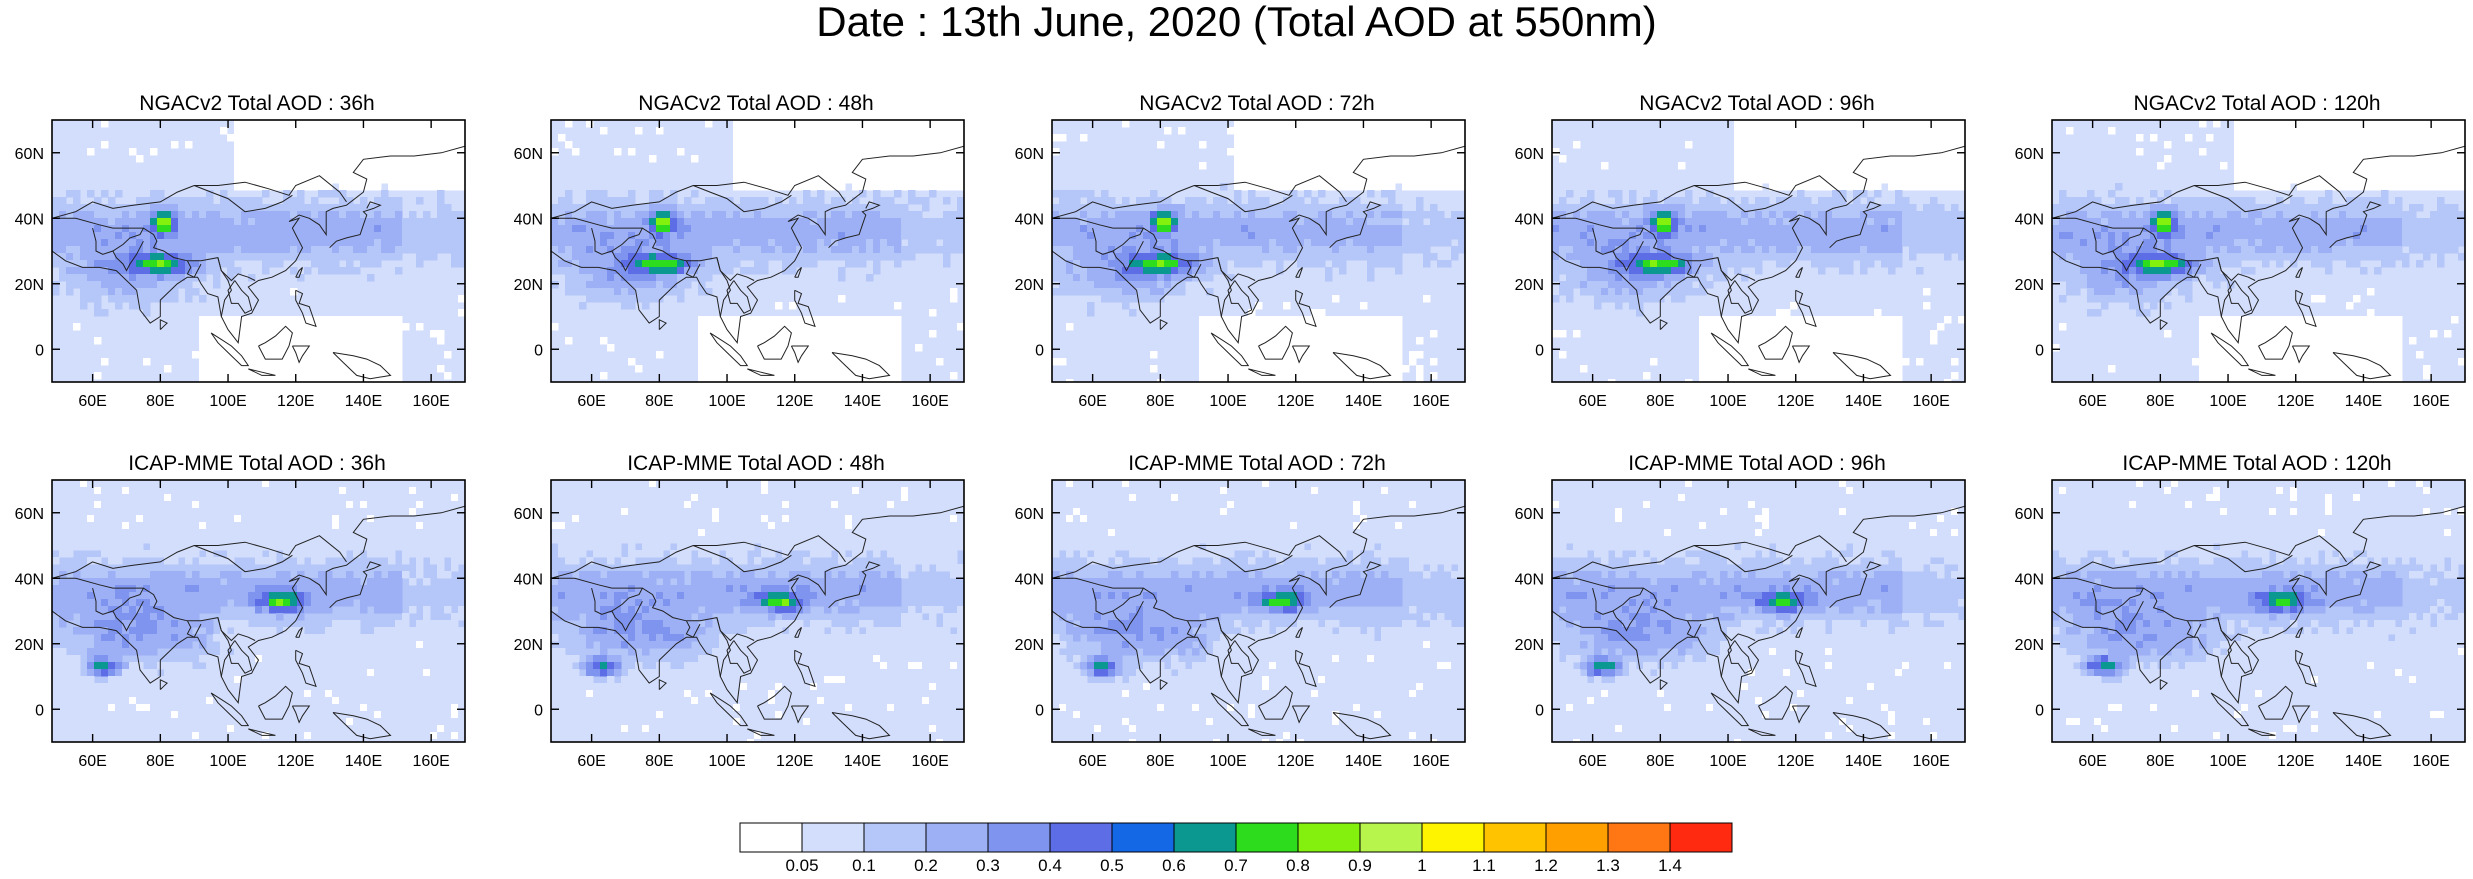 This screenshot has height=879, width=2473. I want to click on panel-title: NGACv2 Total AOD : 120h, so click(2247, 104).